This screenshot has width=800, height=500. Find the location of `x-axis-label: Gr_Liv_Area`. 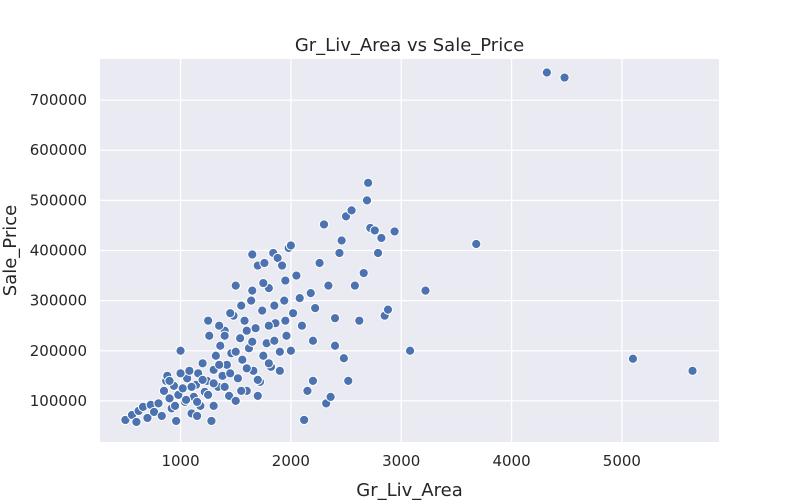

x-axis-label: Gr_Liv_Area is located at coordinates (409, 490).